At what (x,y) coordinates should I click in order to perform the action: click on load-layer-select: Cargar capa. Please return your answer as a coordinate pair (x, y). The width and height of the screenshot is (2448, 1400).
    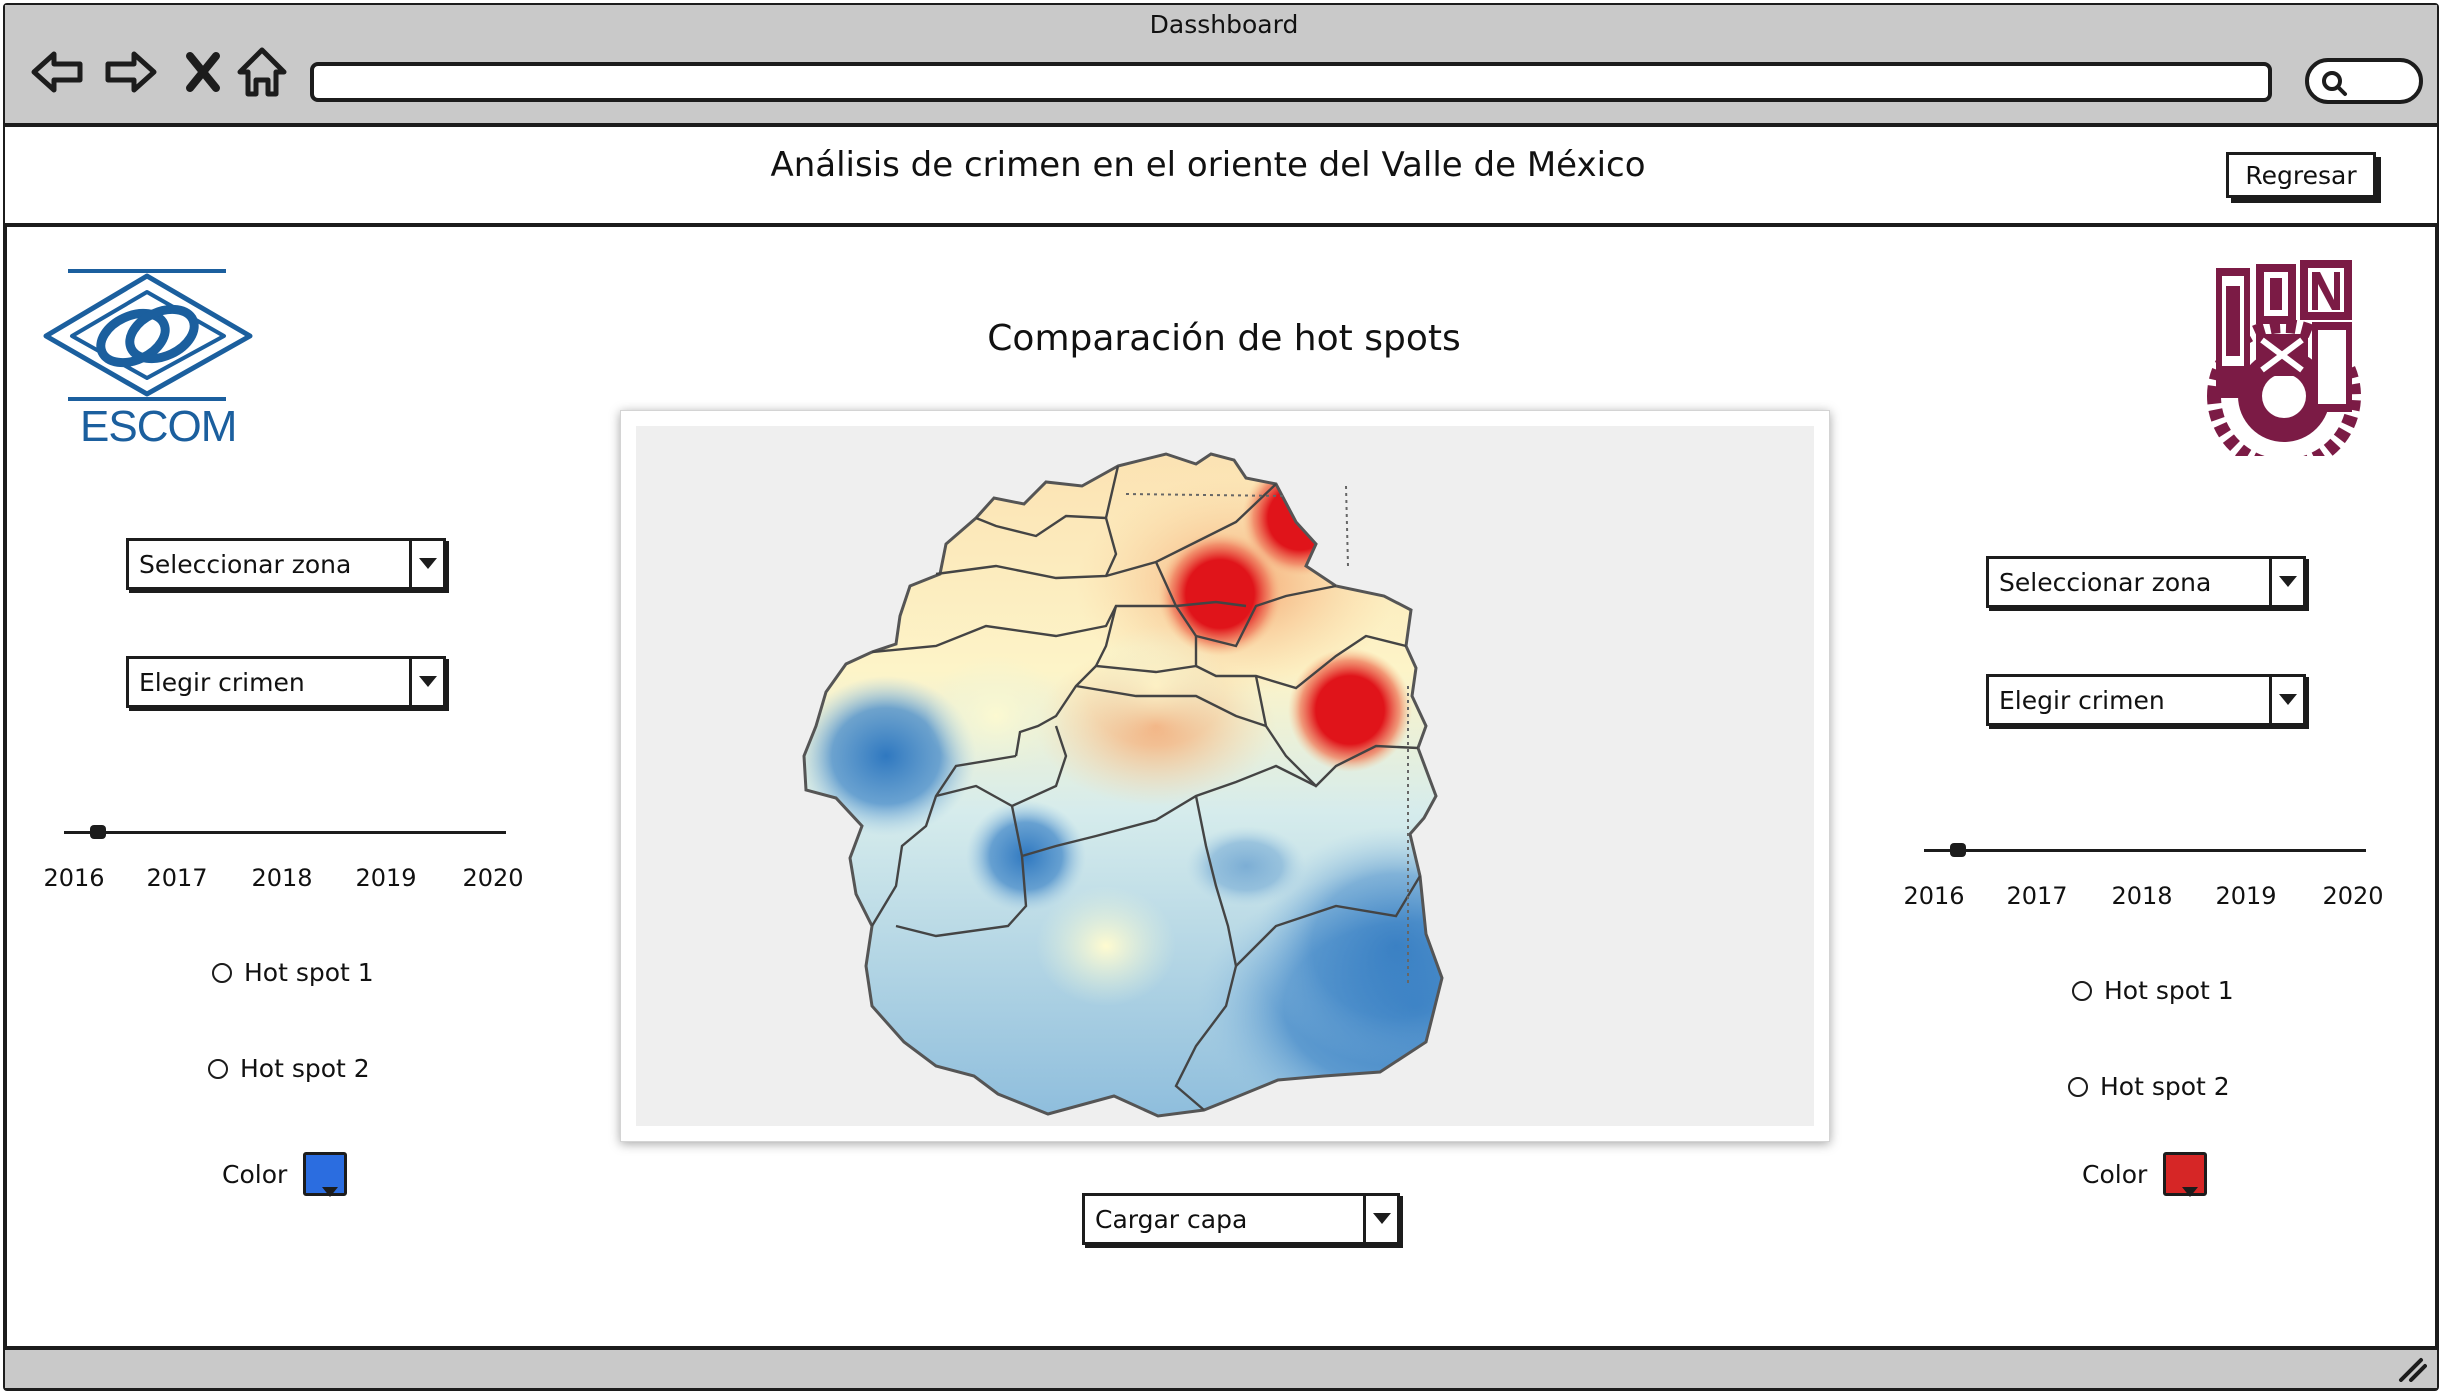
    Looking at the image, I should click on (1241, 1219).